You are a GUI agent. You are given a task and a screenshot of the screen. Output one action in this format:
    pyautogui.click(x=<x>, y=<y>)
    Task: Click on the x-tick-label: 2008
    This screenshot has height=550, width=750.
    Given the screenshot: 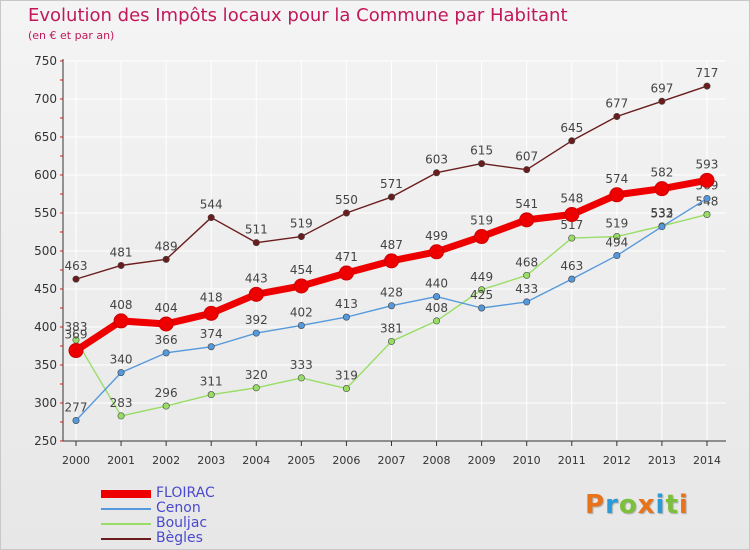 What is the action you would take?
    pyautogui.click(x=437, y=460)
    